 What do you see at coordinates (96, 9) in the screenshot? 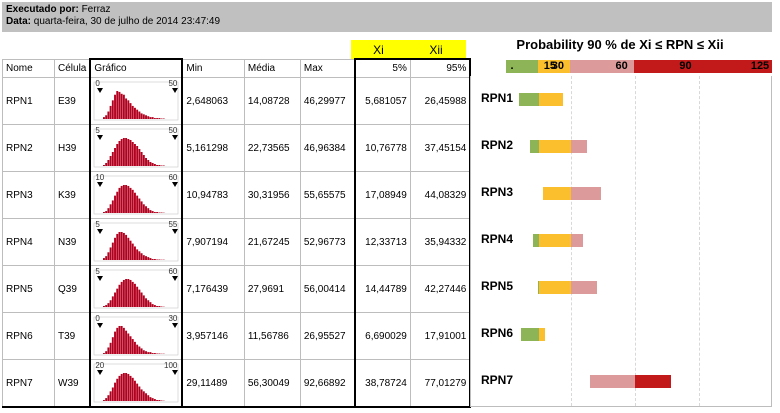
I see `executed-by-value: Ferraz` at bounding box center [96, 9].